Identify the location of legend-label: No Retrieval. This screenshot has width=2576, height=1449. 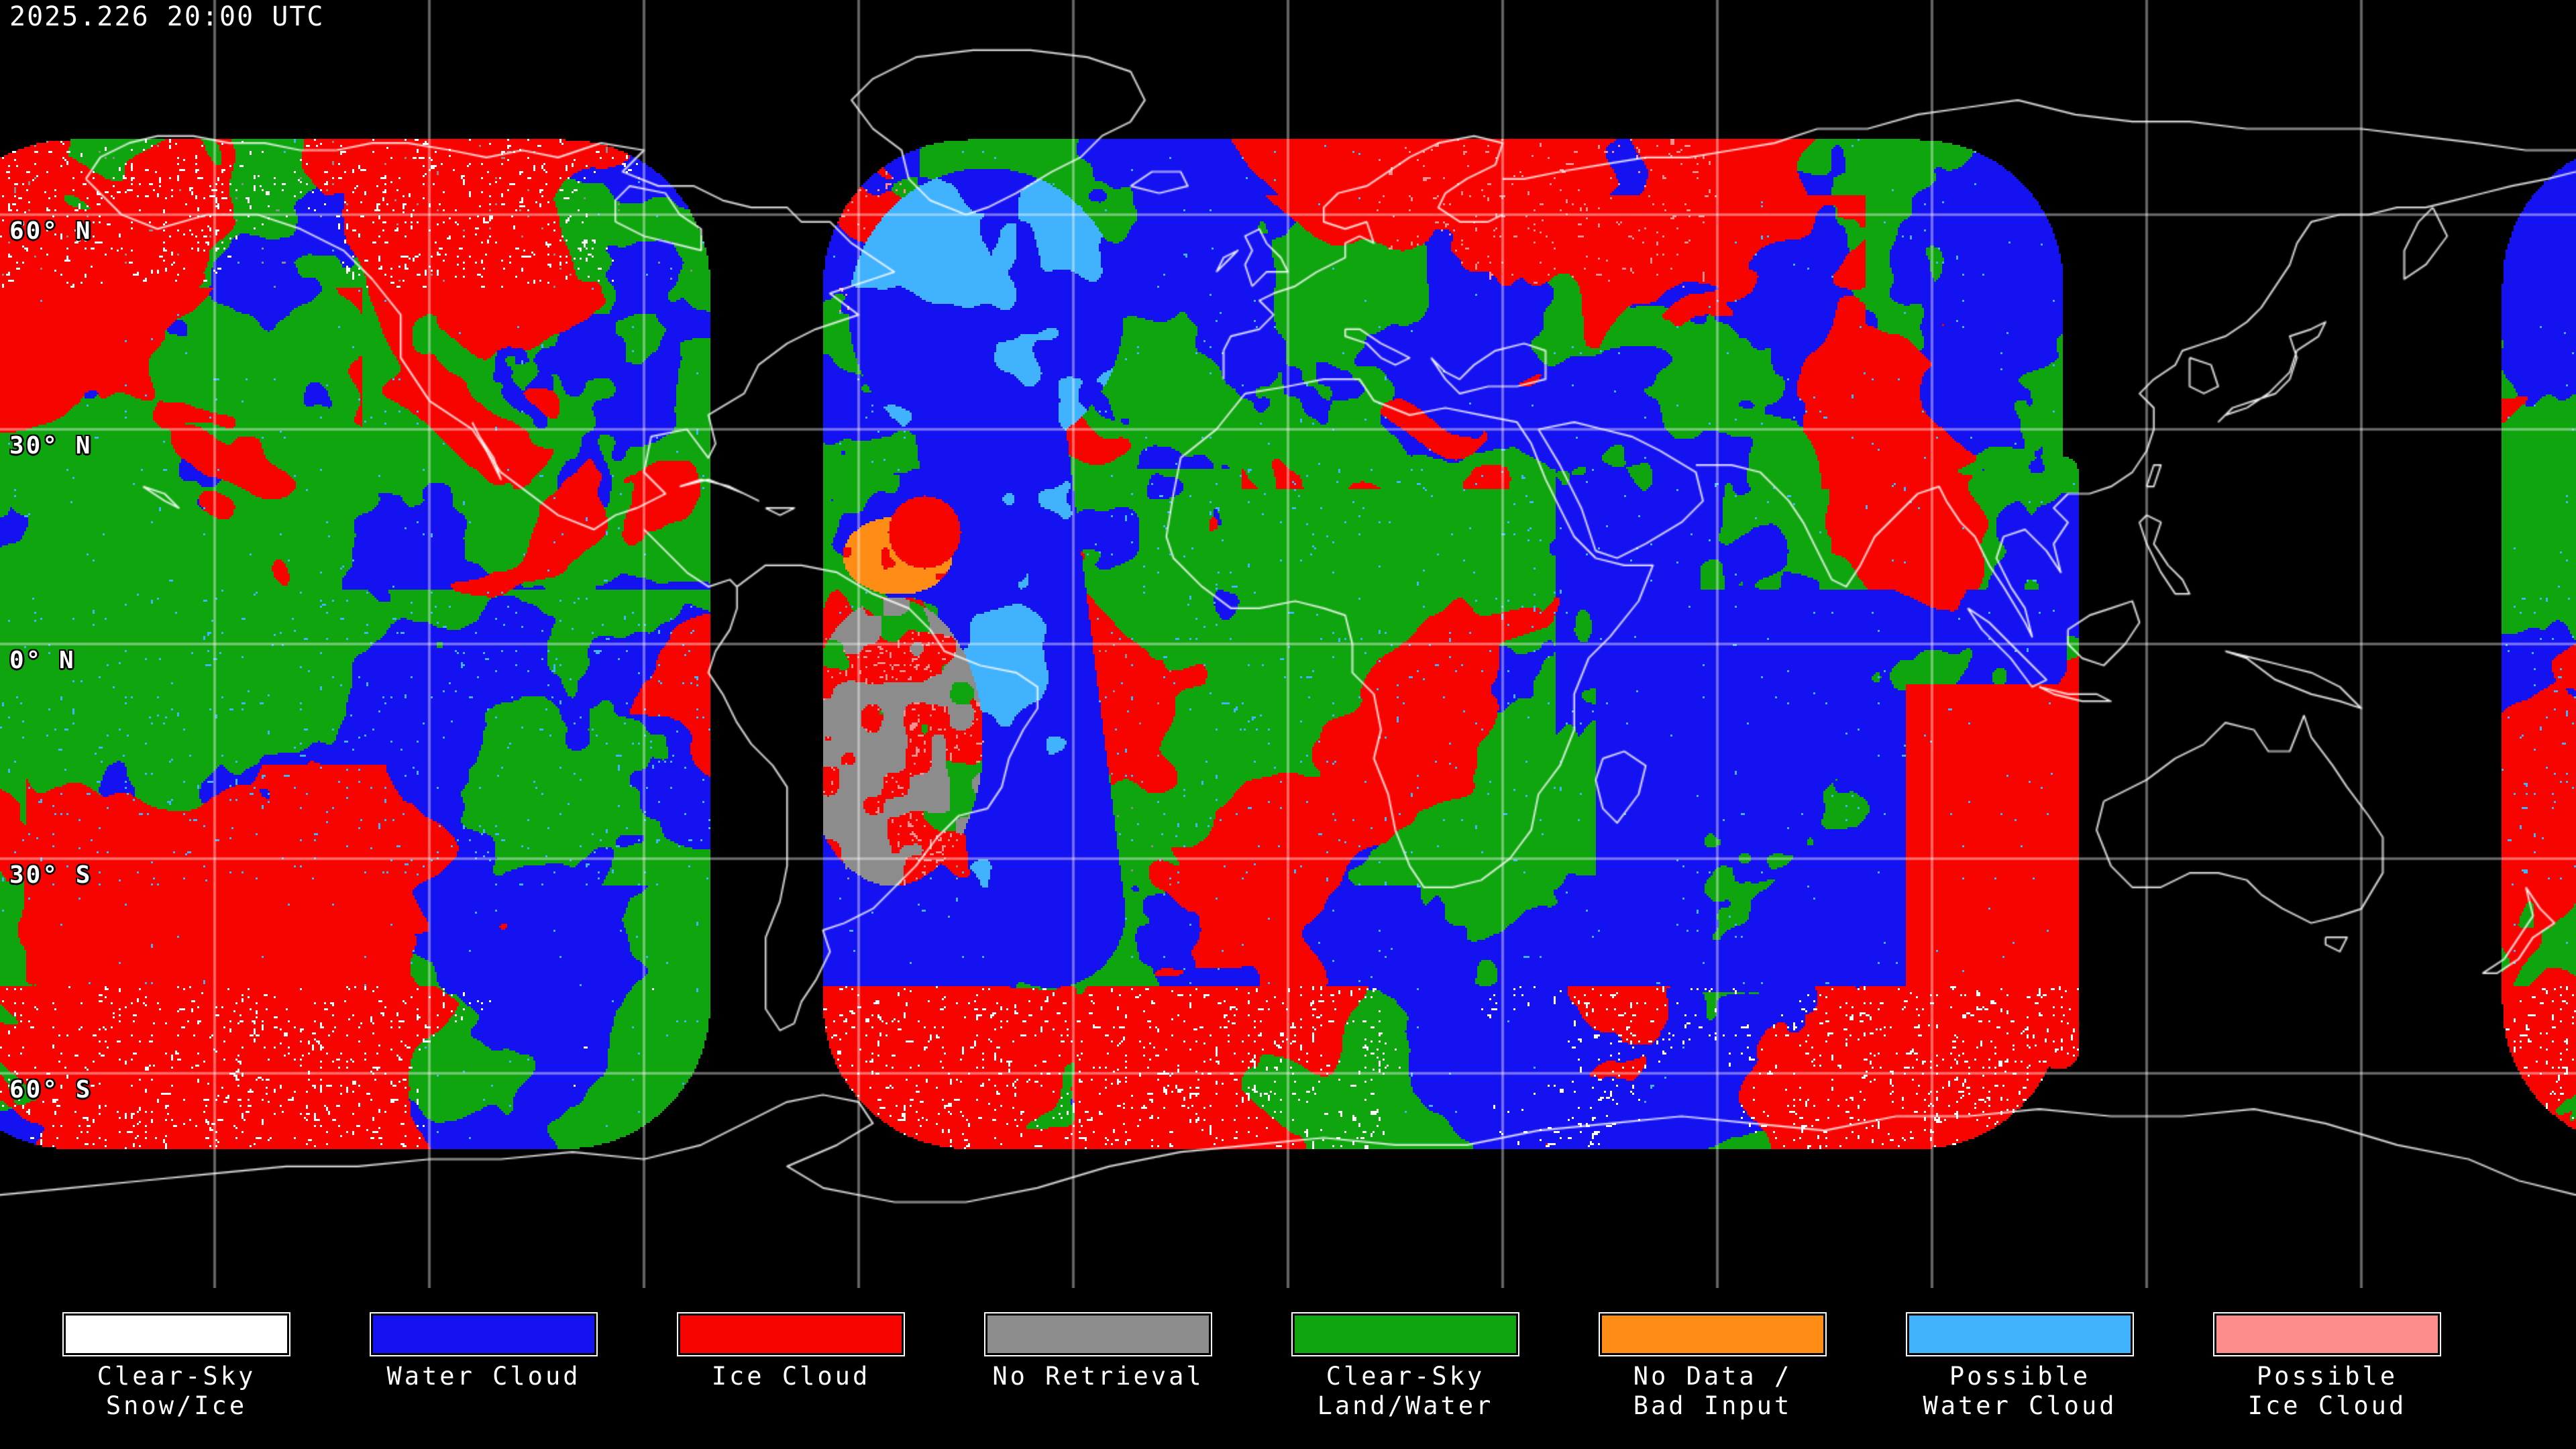
(1098, 1376).